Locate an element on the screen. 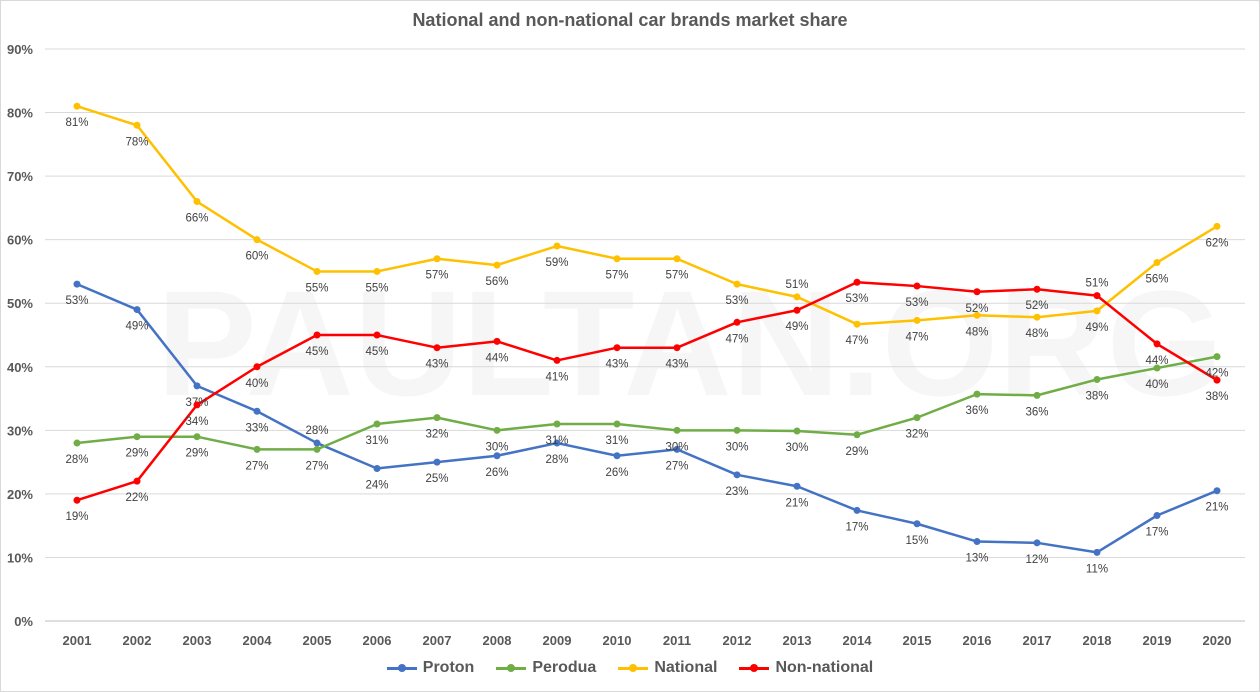 This screenshot has width=1260, height=692. non-national-data-label: 38% is located at coordinates (1216, 397).